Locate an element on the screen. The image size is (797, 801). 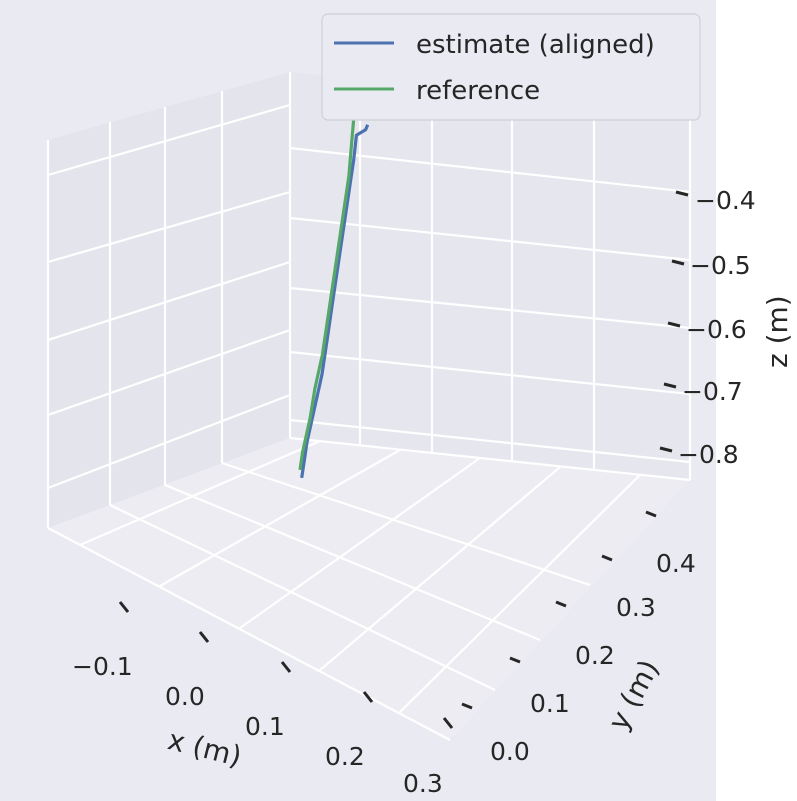
z-tick-marks is located at coordinates (674, 321).